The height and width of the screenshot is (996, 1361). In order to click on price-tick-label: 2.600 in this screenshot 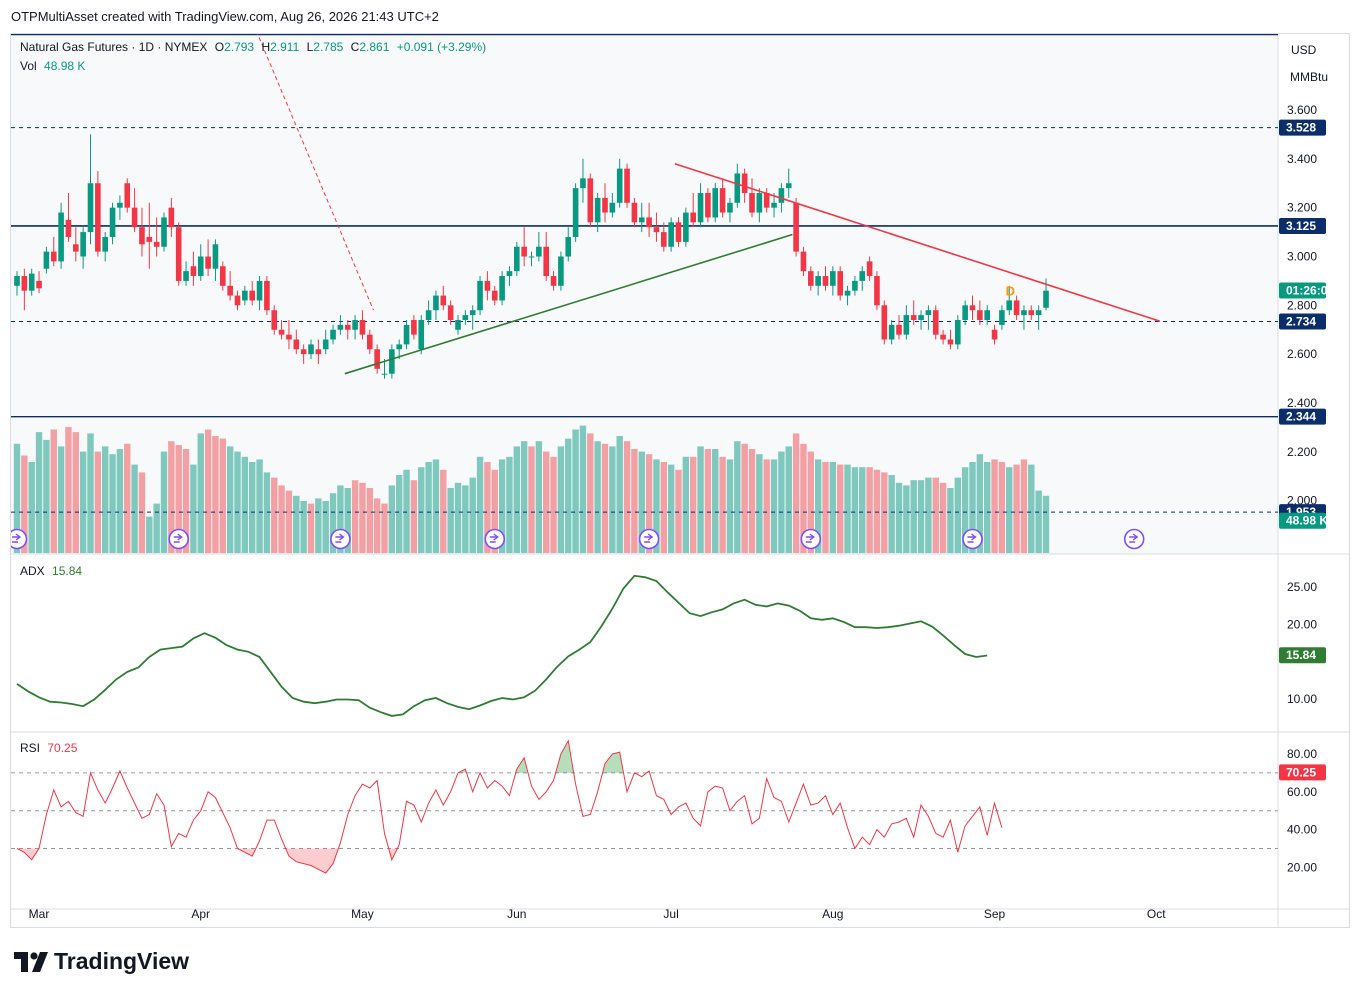, I will do `click(1302, 354)`.